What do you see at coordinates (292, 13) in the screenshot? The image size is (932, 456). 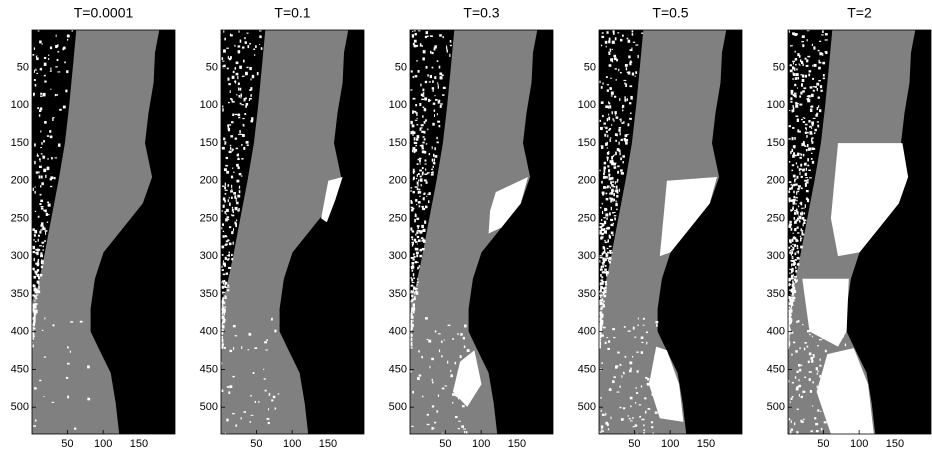 I see `panel-title: T=0.1` at bounding box center [292, 13].